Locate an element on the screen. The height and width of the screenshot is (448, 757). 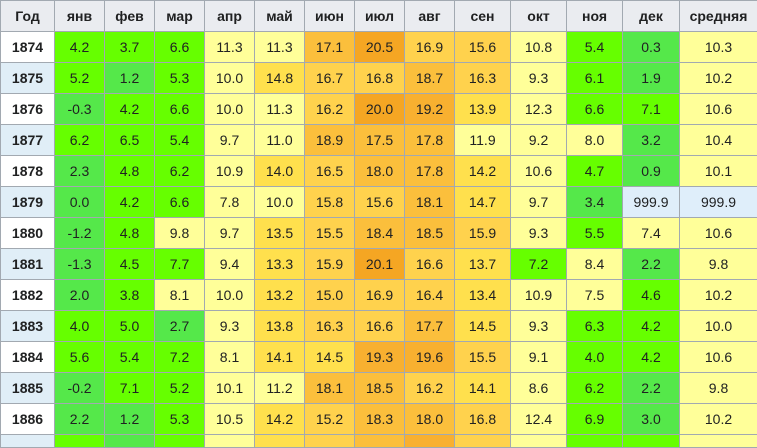
column-header: май is located at coordinates (280, 16).